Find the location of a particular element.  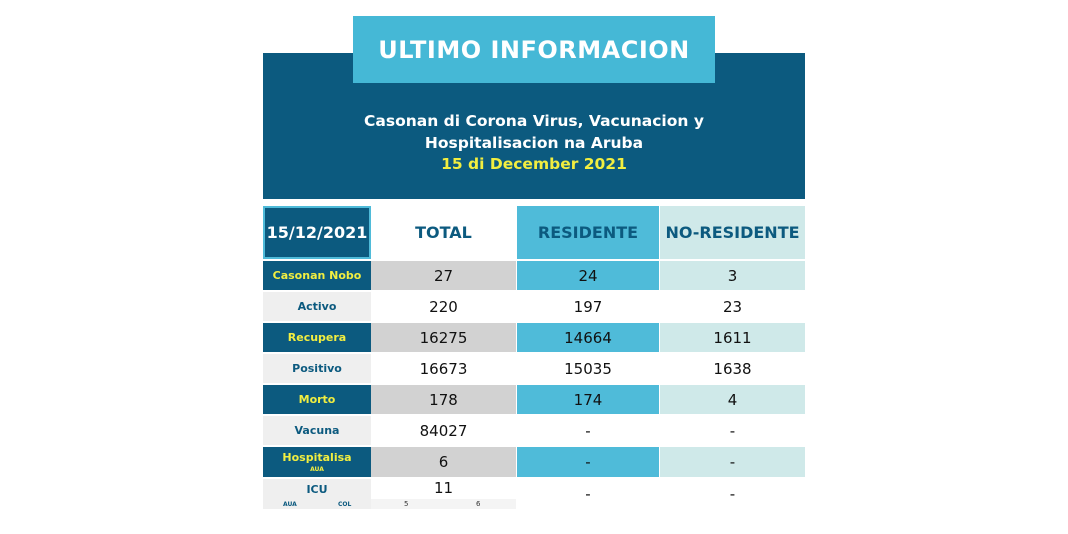

cell-total: 16673 is located at coordinates (443, 368).